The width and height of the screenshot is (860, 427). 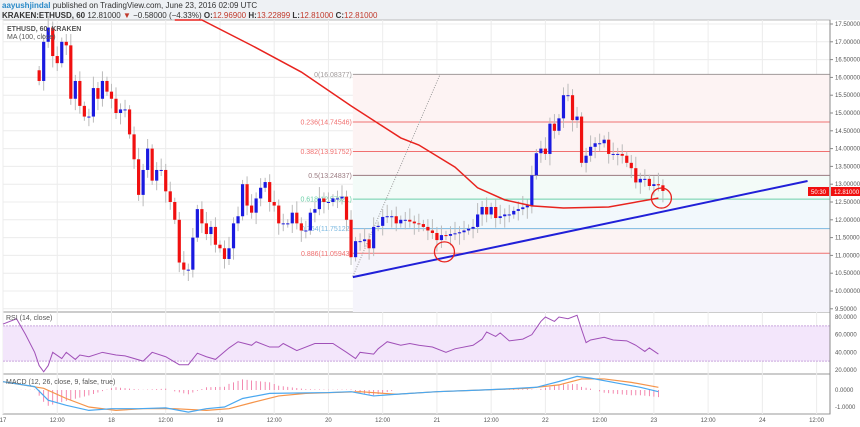 I want to click on fib-diagonal, so click(x=396, y=175).